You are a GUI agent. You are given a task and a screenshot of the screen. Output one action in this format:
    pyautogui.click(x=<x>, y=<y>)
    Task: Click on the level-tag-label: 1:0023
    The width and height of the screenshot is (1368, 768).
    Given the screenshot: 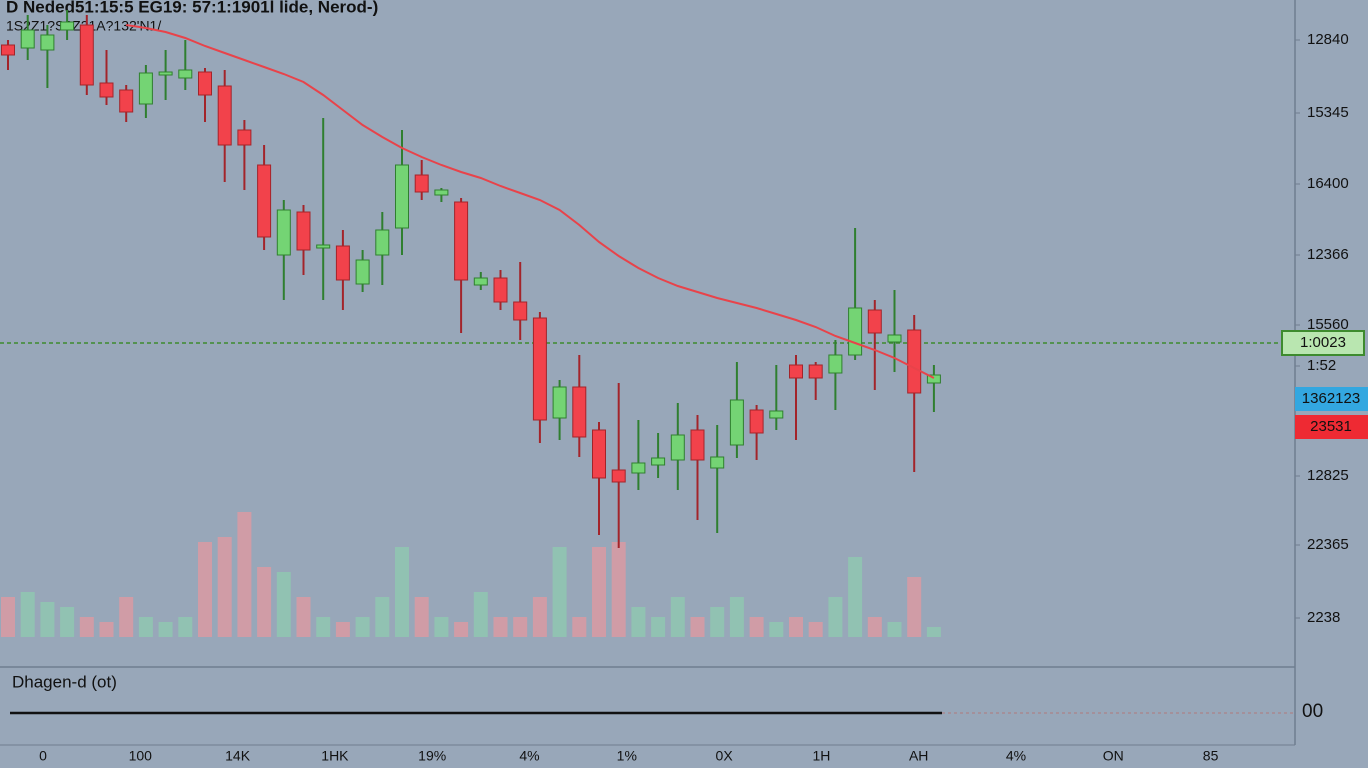 What is the action you would take?
    pyautogui.click(x=1323, y=342)
    